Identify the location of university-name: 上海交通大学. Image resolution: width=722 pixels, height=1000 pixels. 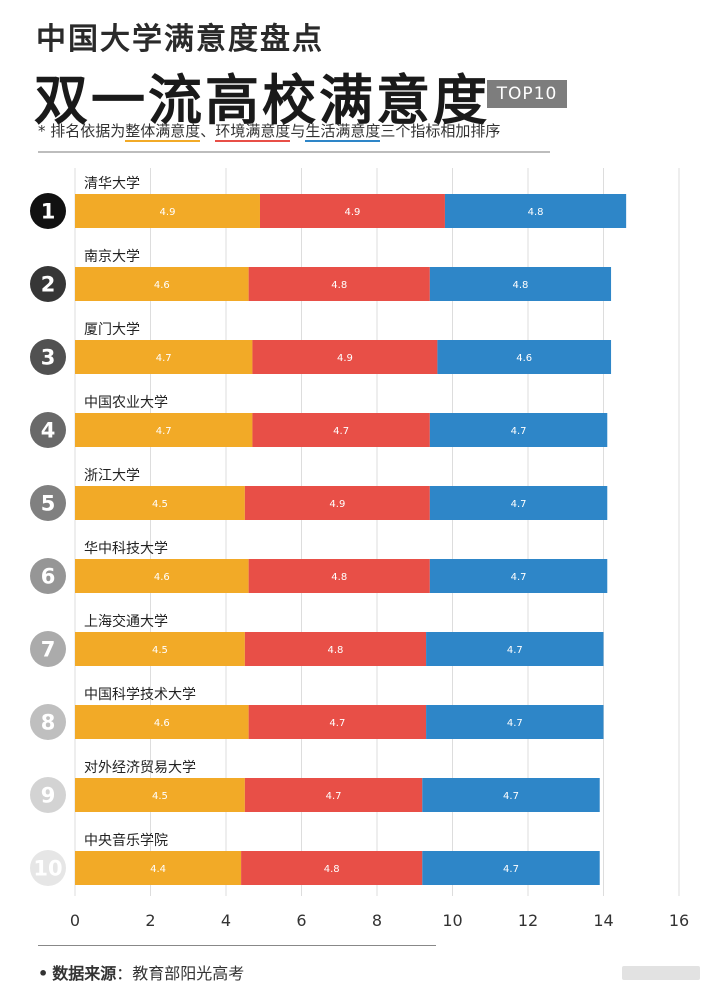
(126, 621).